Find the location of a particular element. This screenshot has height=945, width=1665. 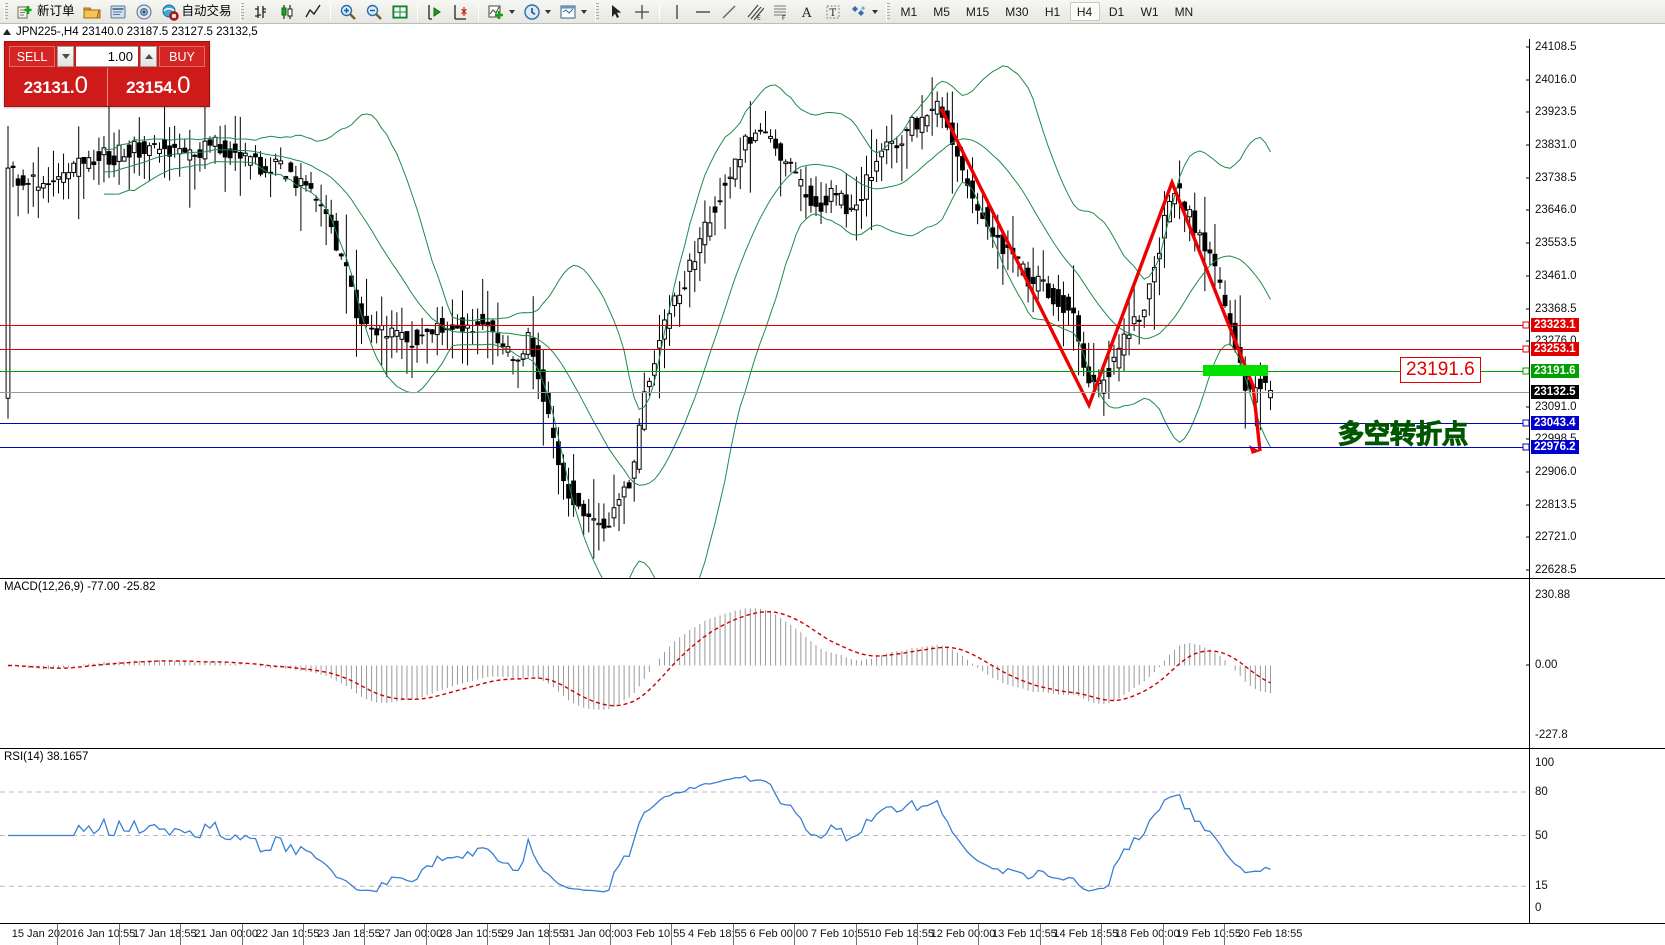

cursor-arrow-icon is located at coordinates (616, 11).